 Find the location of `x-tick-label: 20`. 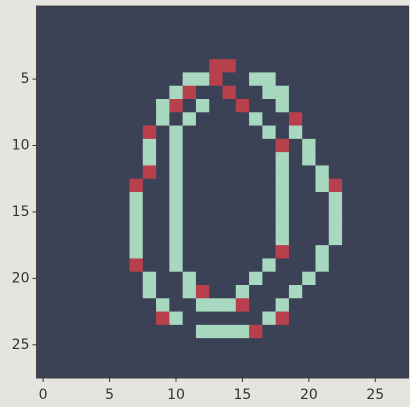

x-tick-label: 20 is located at coordinates (309, 395).